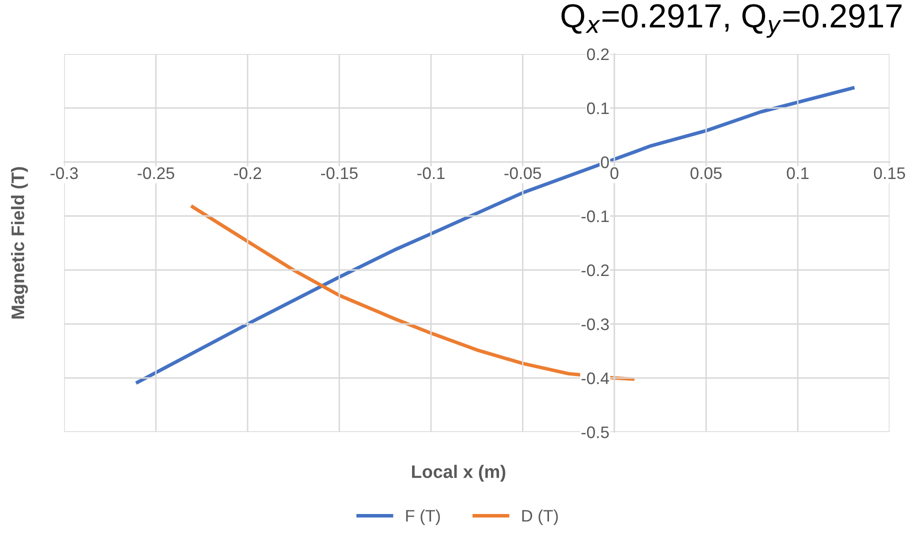  Describe the element at coordinates (598, 54) in the screenshot. I see `y-tick-label: 0.2` at that location.